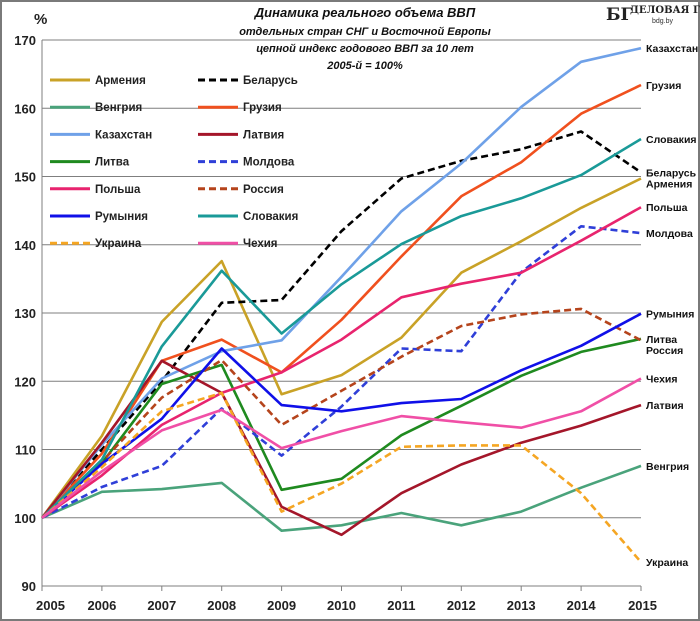 Image resolution: width=700 pixels, height=621 pixels. What do you see at coordinates (25, 177) in the screenshot?
I see `y-tick-label-150: 150` at bounding box center [25, 177].